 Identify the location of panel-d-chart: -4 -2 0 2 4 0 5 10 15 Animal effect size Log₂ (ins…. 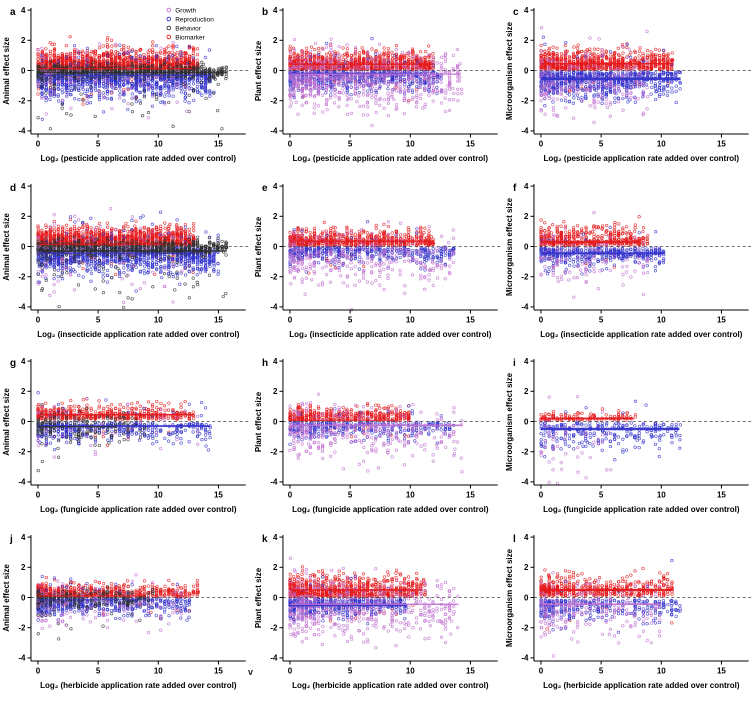
(125, 260).